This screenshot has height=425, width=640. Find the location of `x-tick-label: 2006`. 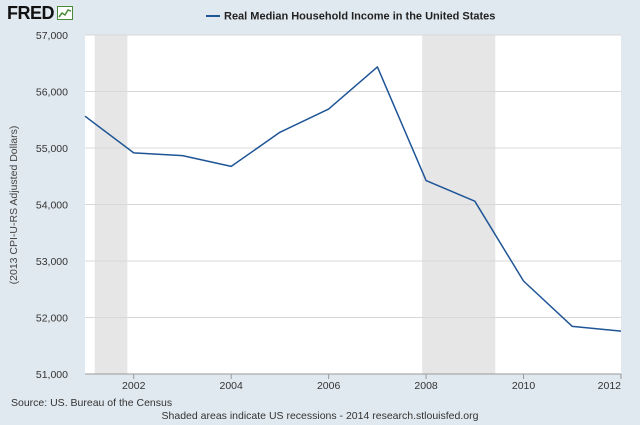

x-tick-label: 2006 is located at coordinates (329, 386).